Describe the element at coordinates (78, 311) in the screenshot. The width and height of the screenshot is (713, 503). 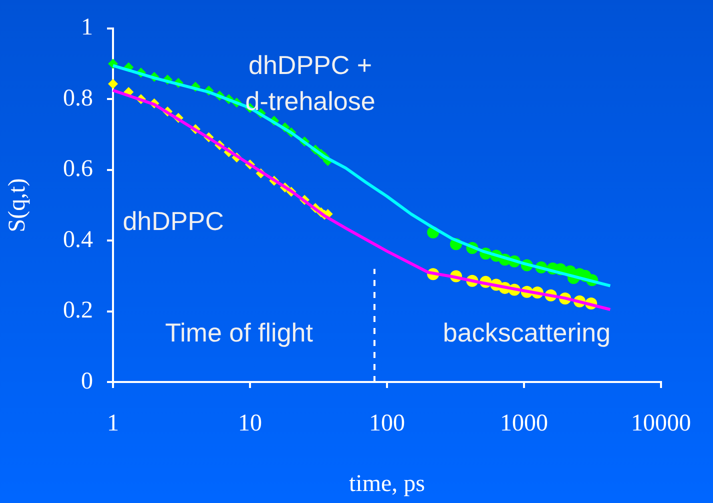
I see `y-tick-label: 0.2` at that location.